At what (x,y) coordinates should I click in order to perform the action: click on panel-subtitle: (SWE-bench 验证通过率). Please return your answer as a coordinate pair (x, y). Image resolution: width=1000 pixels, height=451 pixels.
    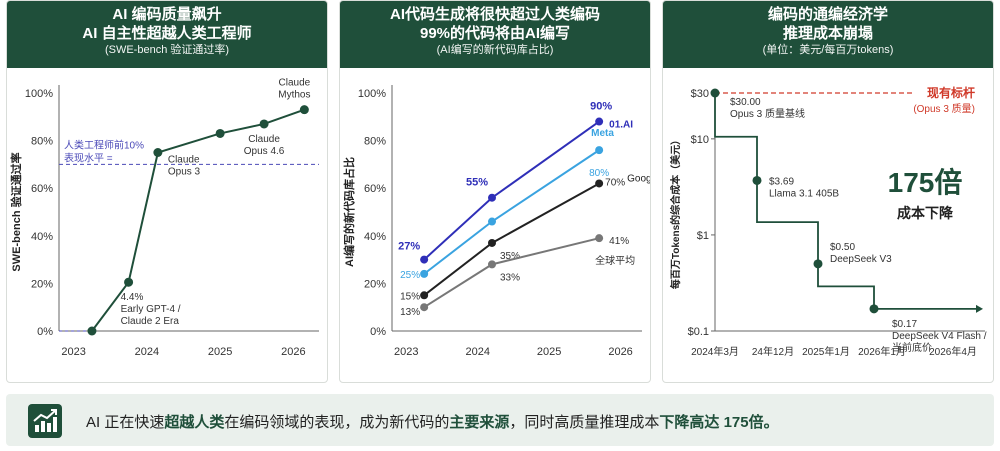
    Looking at the image, I should click on (167, 50).